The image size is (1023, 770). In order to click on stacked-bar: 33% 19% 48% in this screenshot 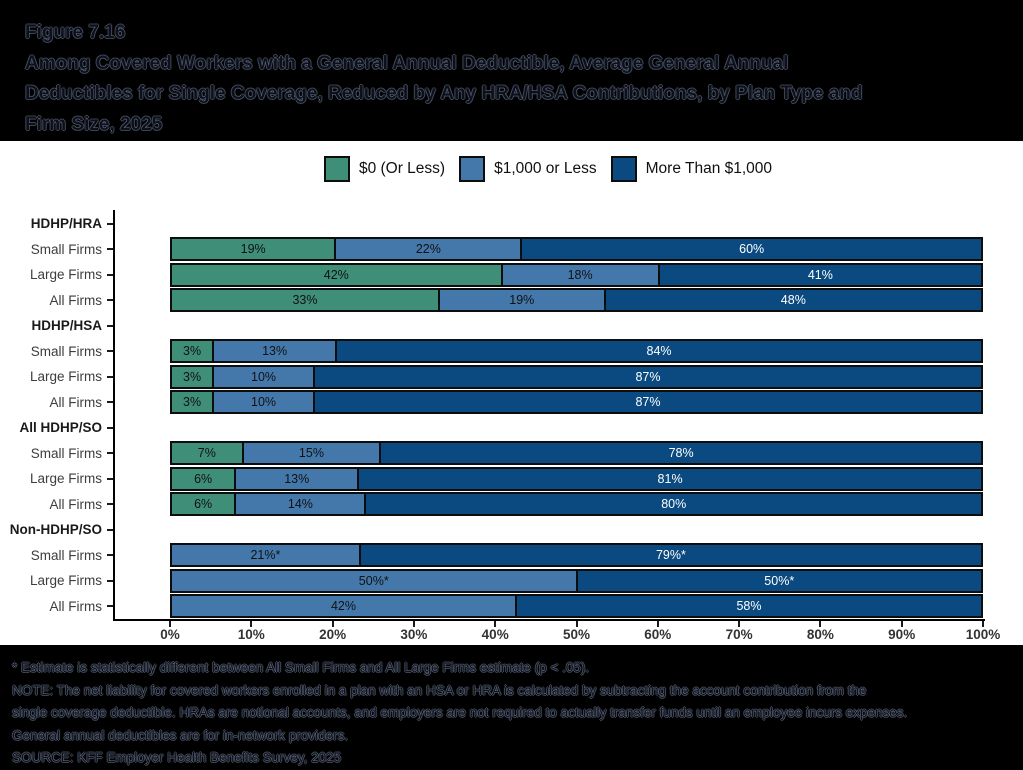, I will do `click(576, 300)`.